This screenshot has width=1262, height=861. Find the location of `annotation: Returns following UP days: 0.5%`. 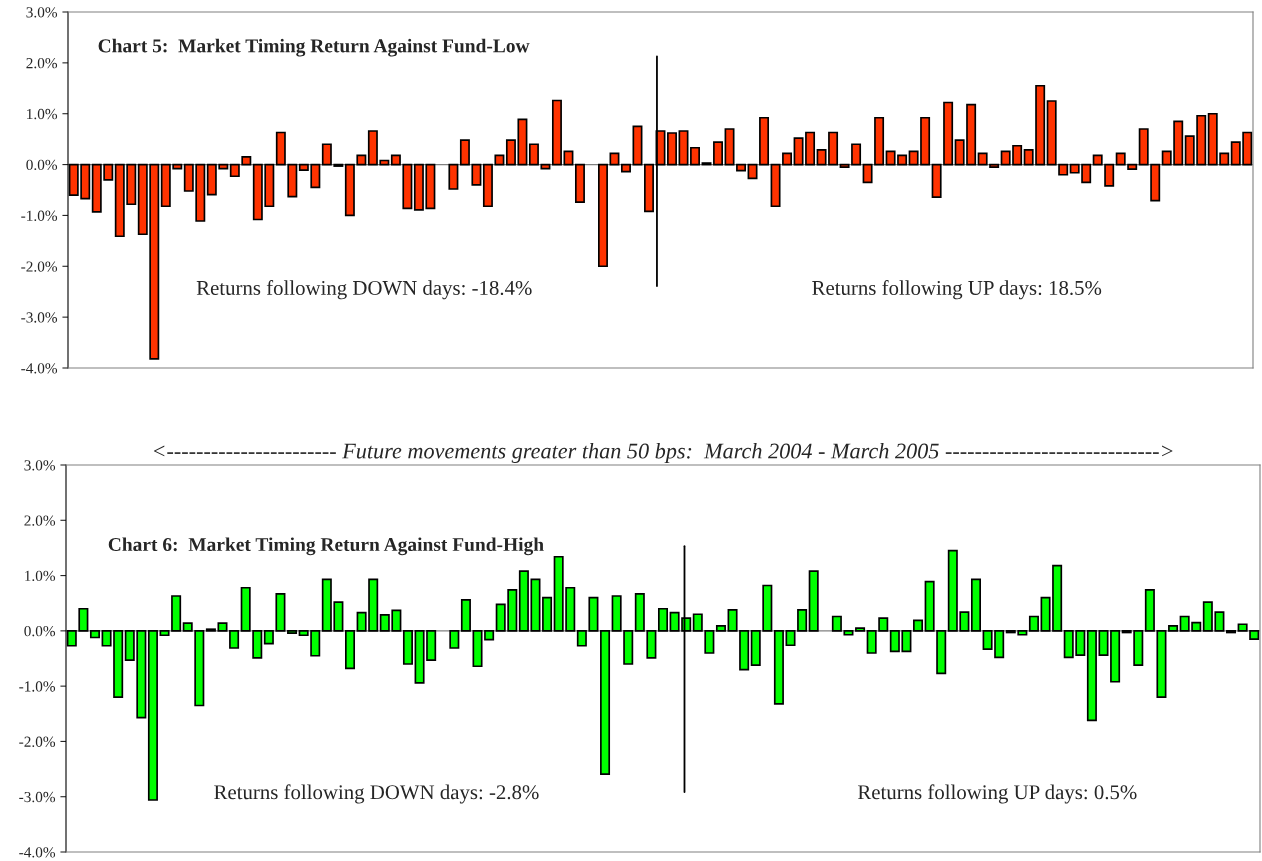

annotation: Returns following UP days: 0.5% is located at coordinates (997, 794).